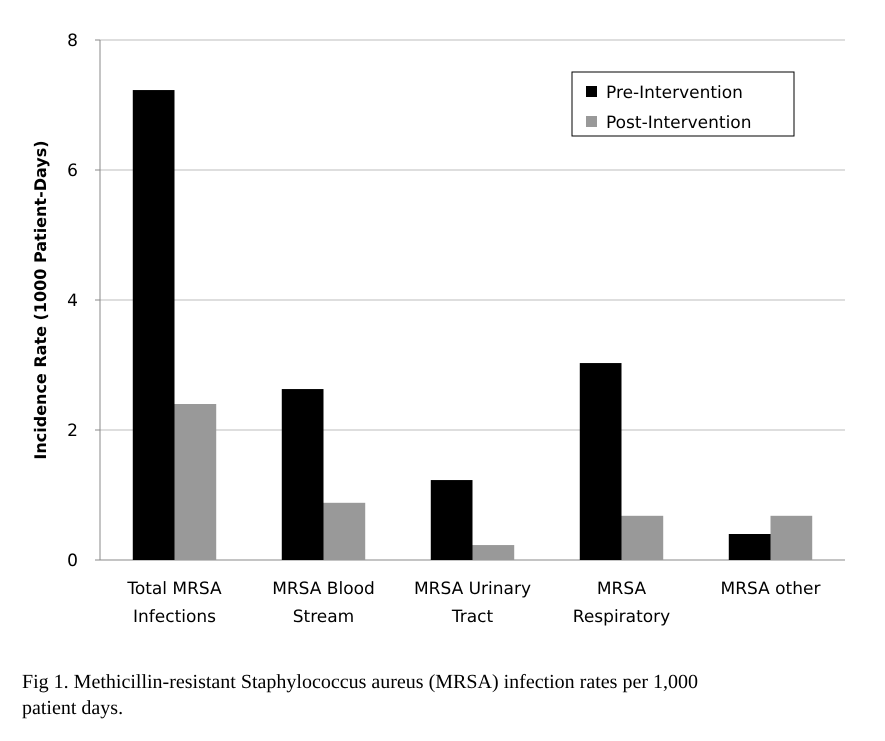 The width and height of the screenshot is (885, 741). What do you see at coordinates (621, 603) in the screenshot?
I see `x-tick-label: MRSA Respiratory` at bounding box center [621, 603].